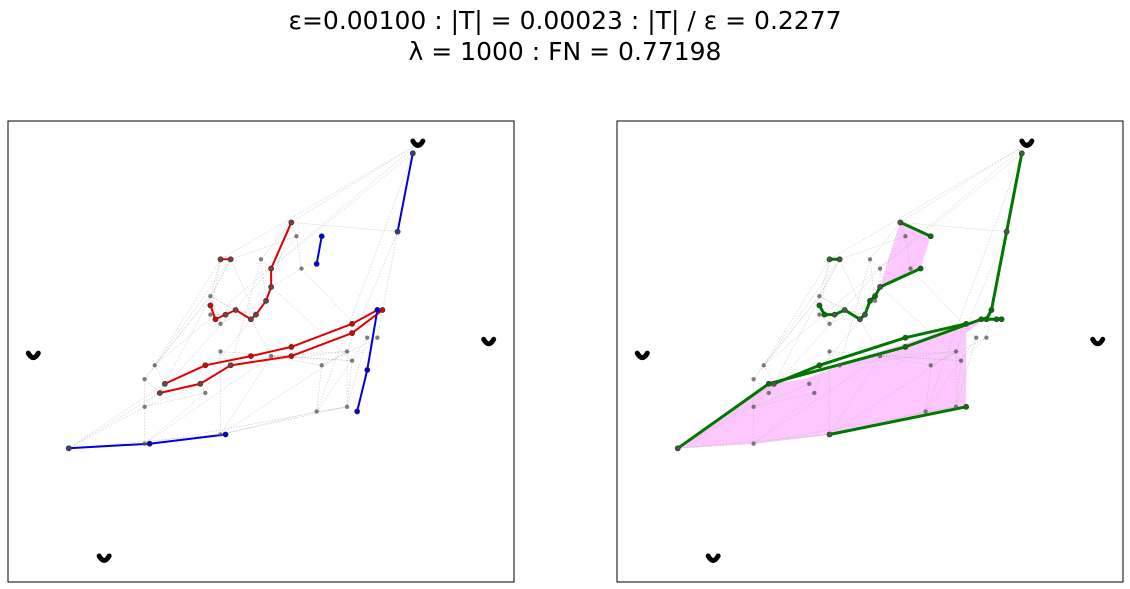 This screenshot has height=589, width=1130. What do you see at coordinates (565, 51) in the screenshot?
I see `figure-title-line2: λ = 1000 : FN = 0.77198` at bounding box center [565, 51].